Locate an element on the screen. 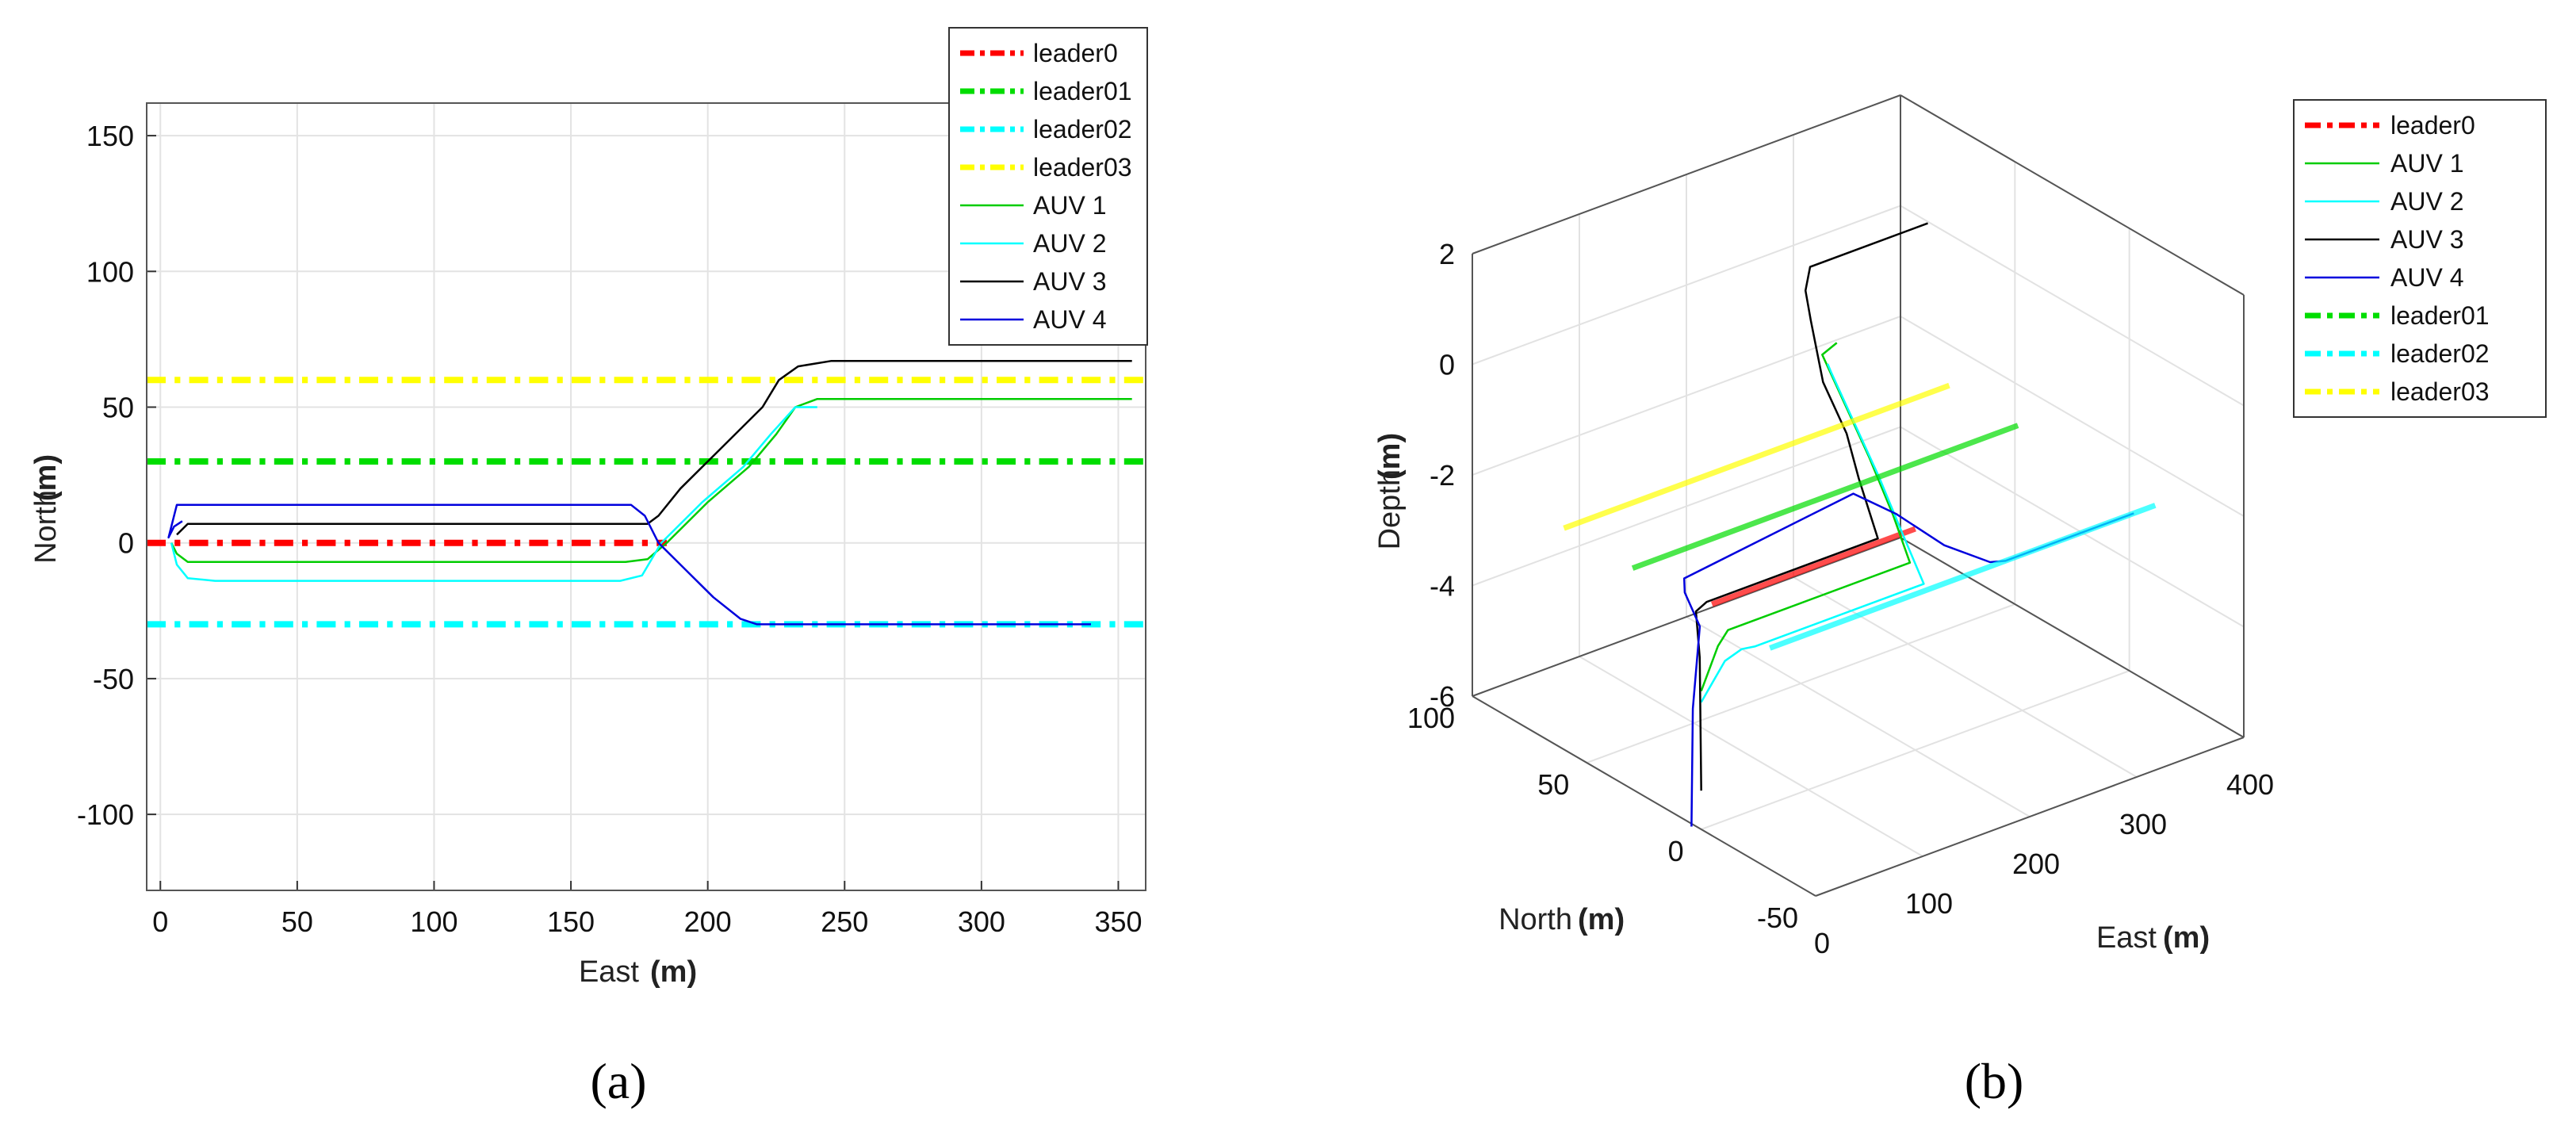 The width and height of the screenshot is (2576, 1133). z-tick-label: -6 is located at coordinates (1442, 696).